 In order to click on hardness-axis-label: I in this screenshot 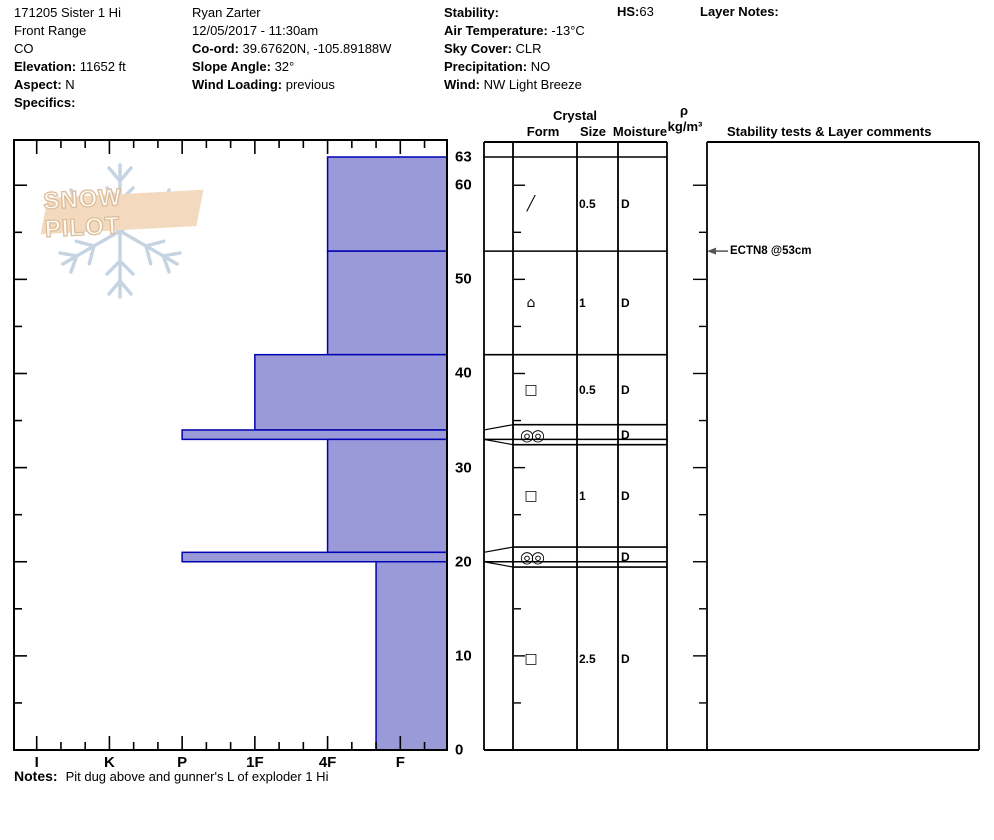, I will do `click(36, 762)`.